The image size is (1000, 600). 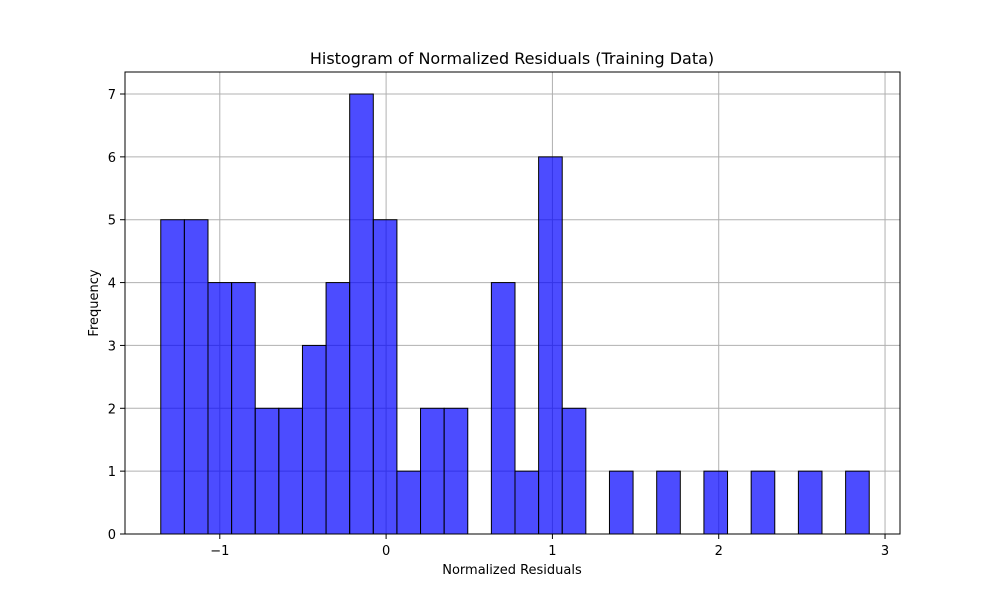 What do you see at coordinates (885, 551) in the screenshot?
I see `x-tick-label-4: 3` at bounding box center [885, 551].